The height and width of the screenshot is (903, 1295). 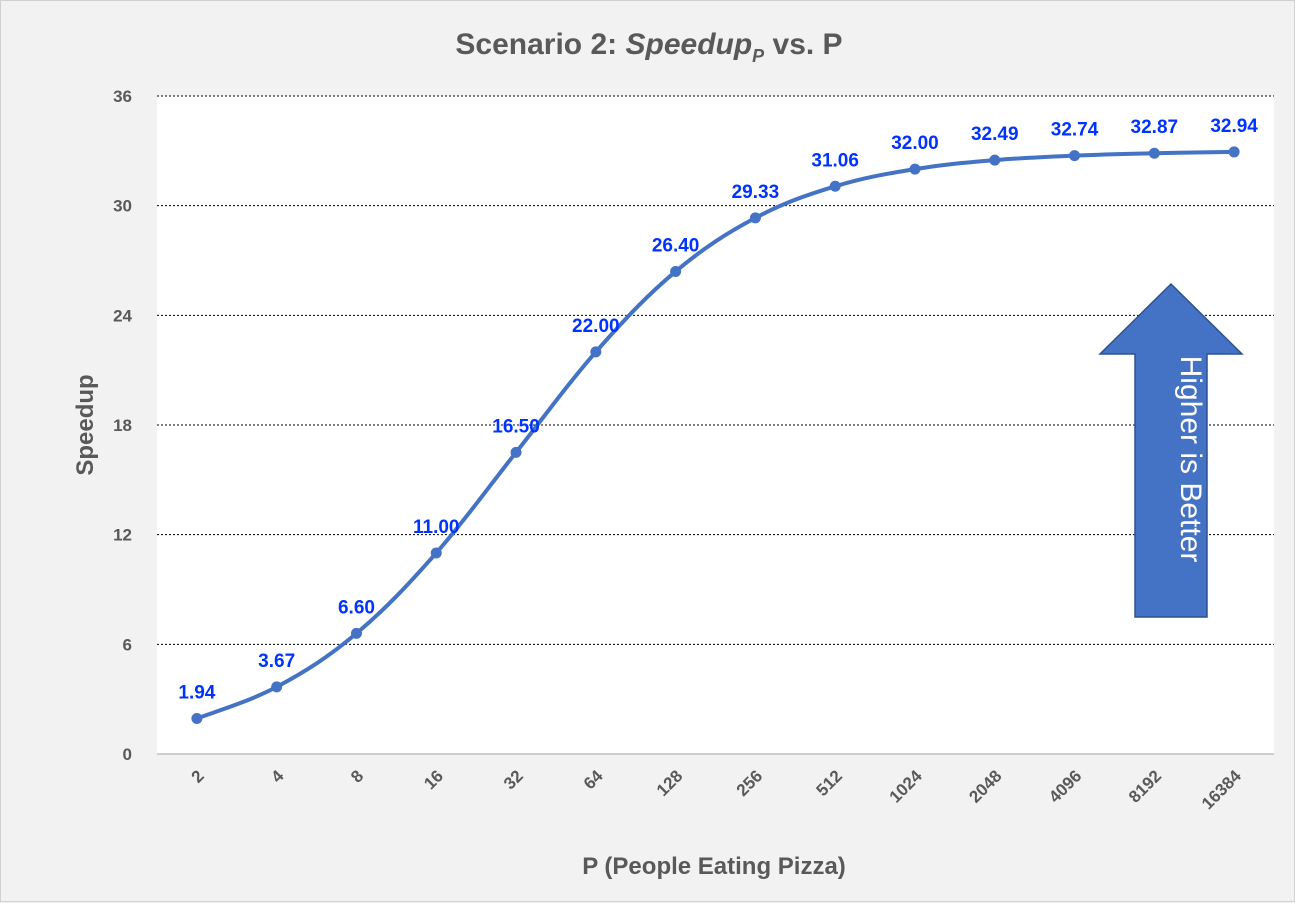 I want to click on x-tick-label: 4096, so click(x=1065, y=786).